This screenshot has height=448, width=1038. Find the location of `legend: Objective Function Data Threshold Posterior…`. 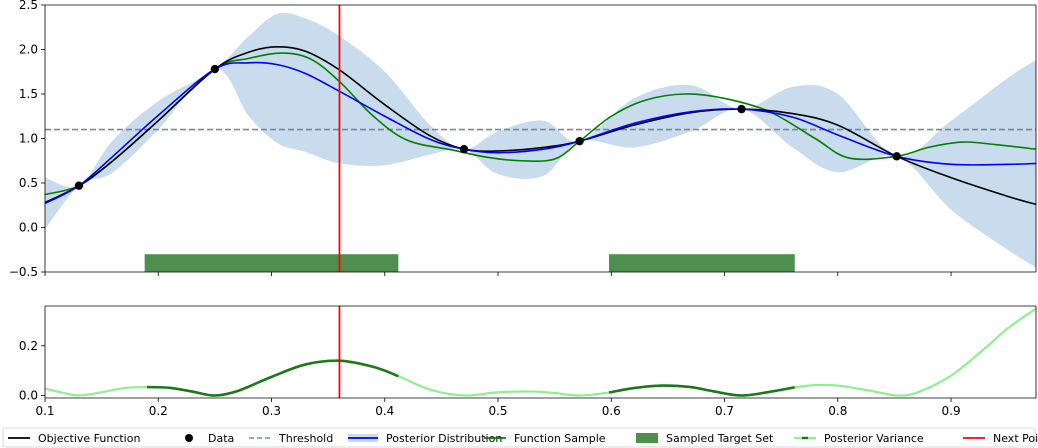

legend: Objective Function Data Threshold Posterior… is located at coordinates (520, 437).